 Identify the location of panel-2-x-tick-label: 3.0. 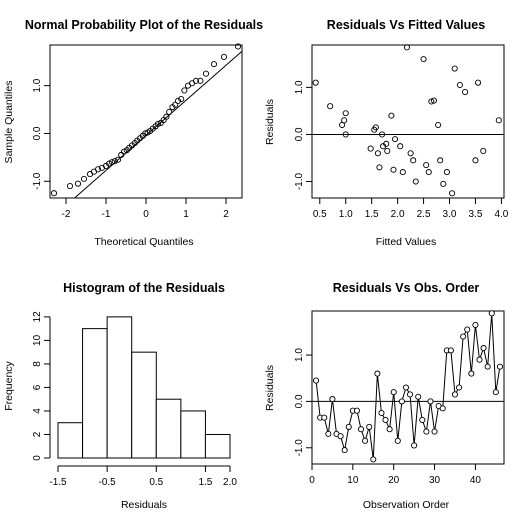
(450, 214).